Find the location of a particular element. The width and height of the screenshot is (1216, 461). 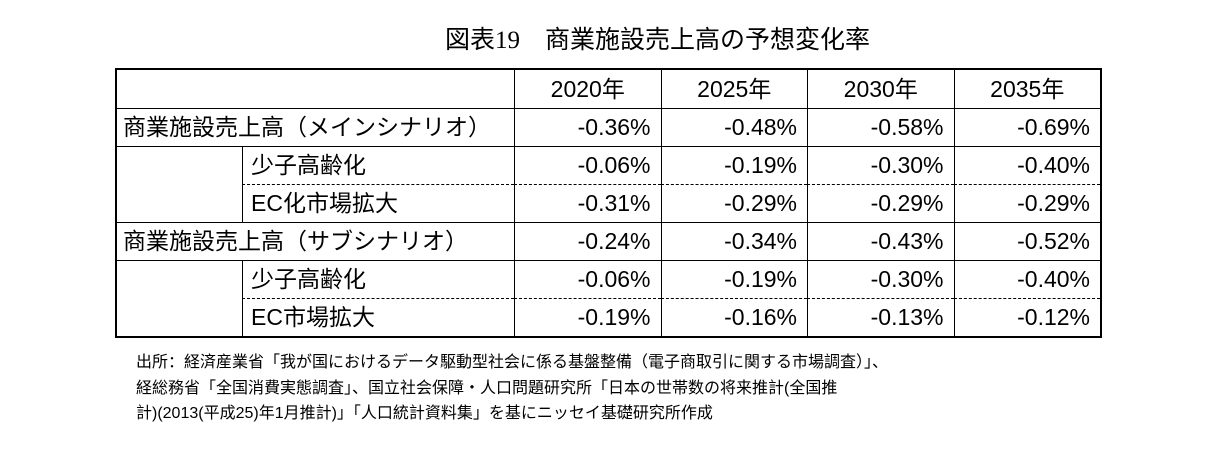

corner-cell is located at coordinates (315, 89).